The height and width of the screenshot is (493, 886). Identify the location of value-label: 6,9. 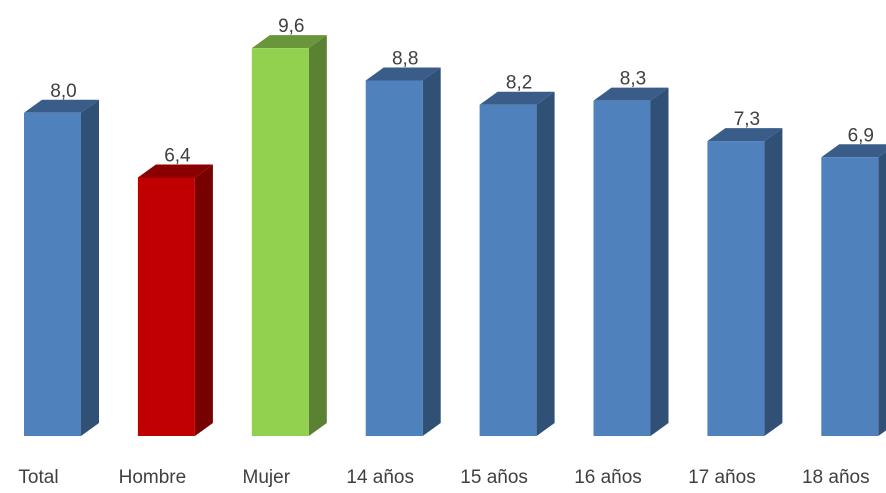
(861, 135).